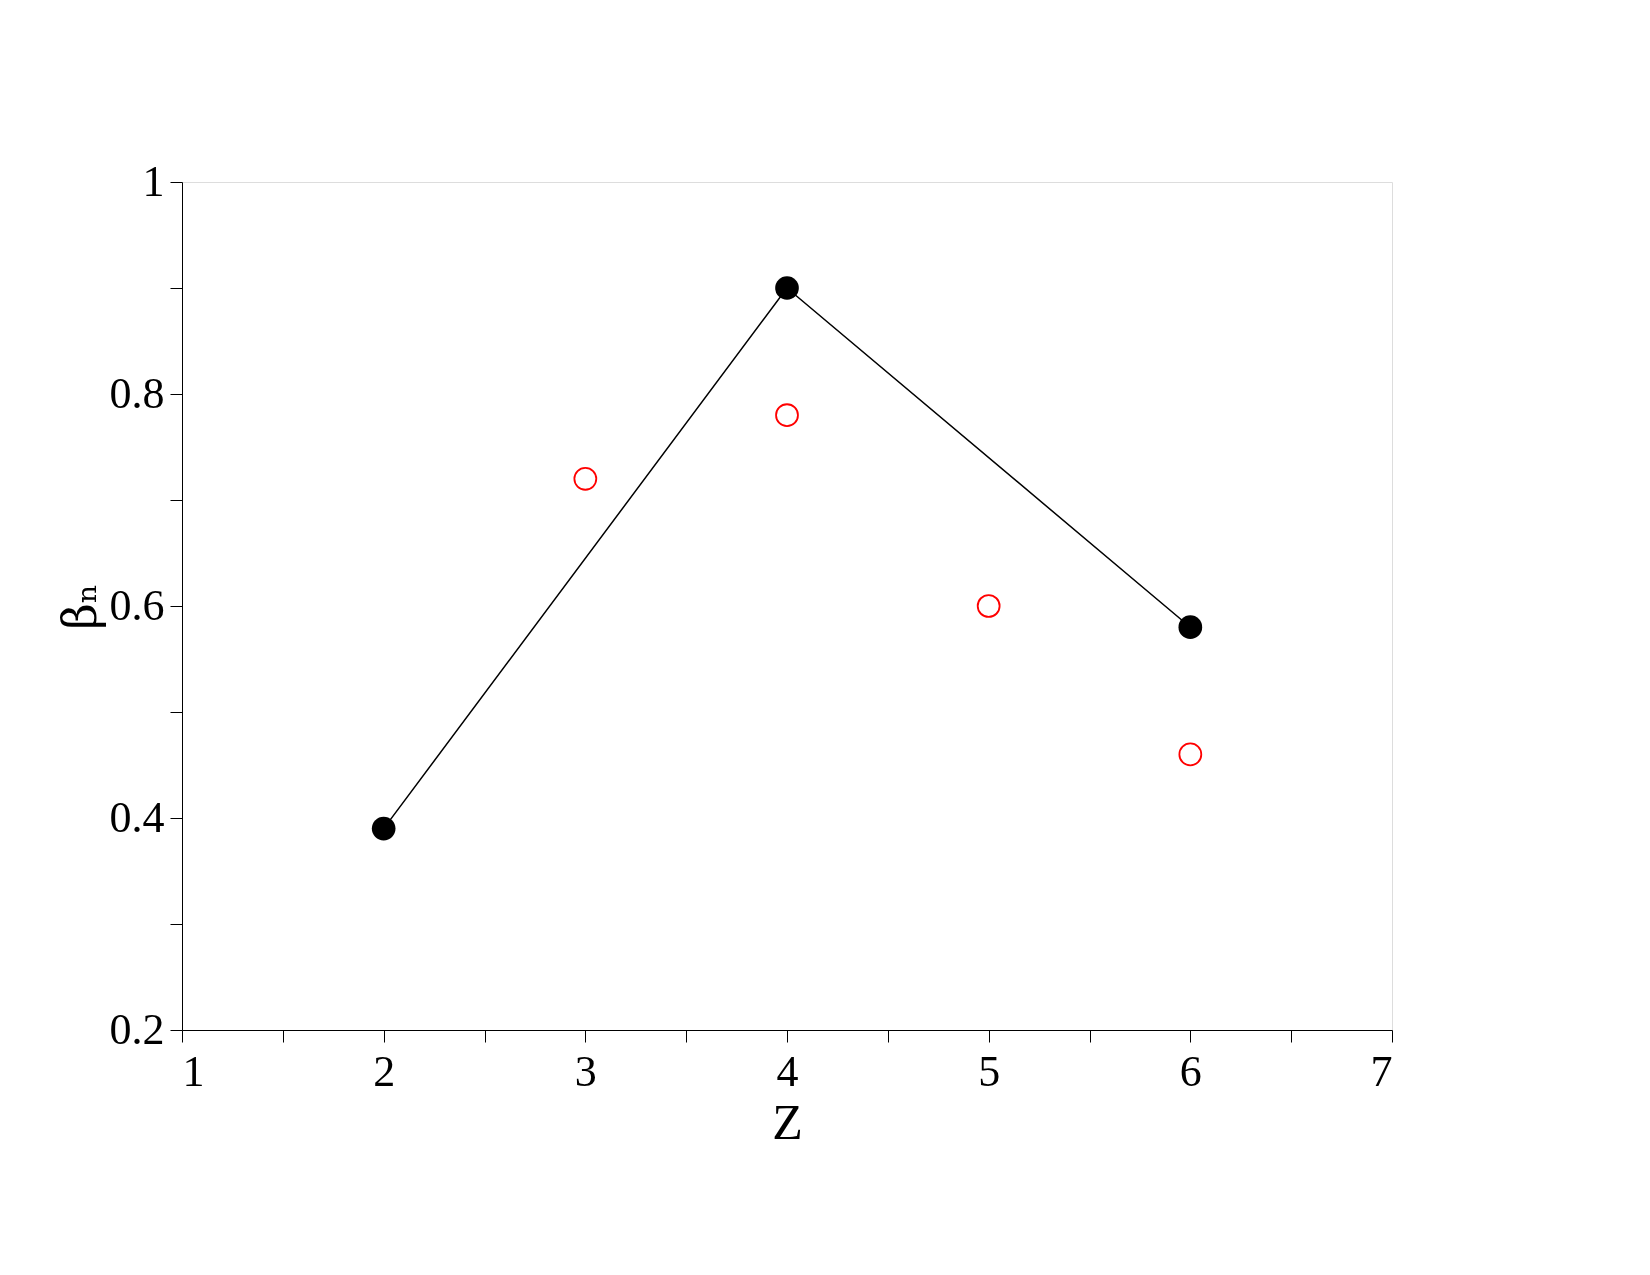  What do you see at coordinates (153, 181) in the screenshot?
I see `y-tick-label: 1` at bounding box center [153, 181].